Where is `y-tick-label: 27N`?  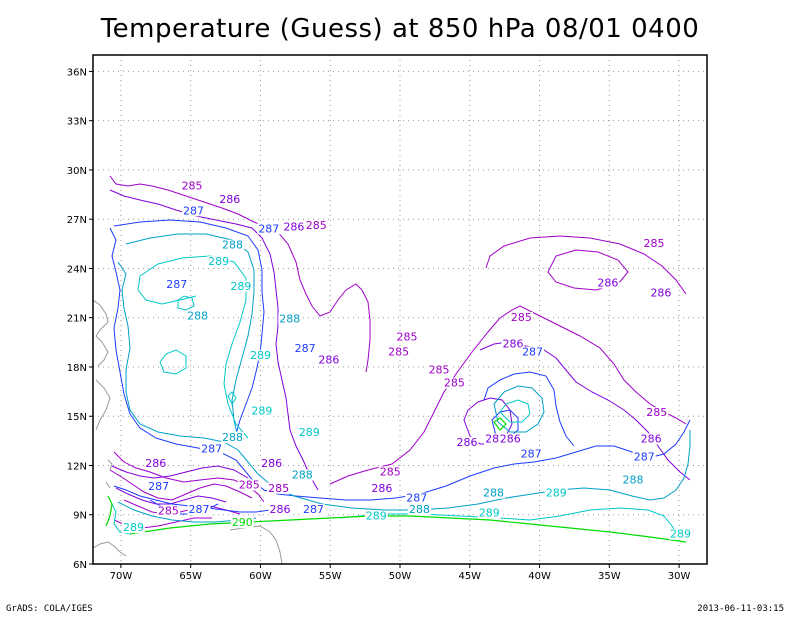
y-tick-label: 27N is located at coordinates (77, 220).